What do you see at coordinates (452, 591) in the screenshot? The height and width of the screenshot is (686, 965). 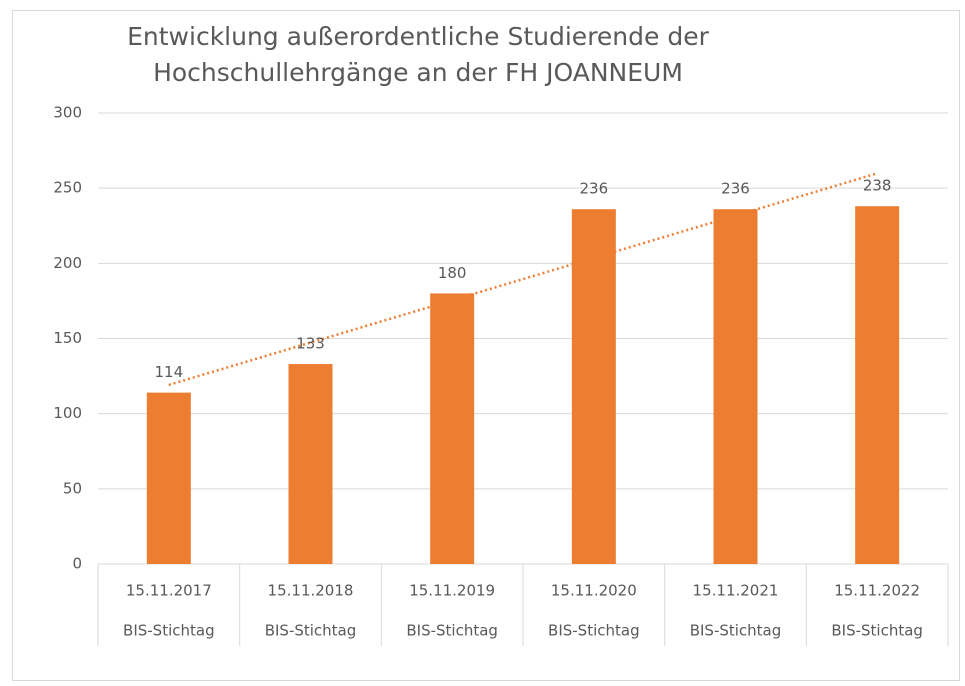 I see `x-tick-label: 15.11.2019` at bounding box center [452, 591].